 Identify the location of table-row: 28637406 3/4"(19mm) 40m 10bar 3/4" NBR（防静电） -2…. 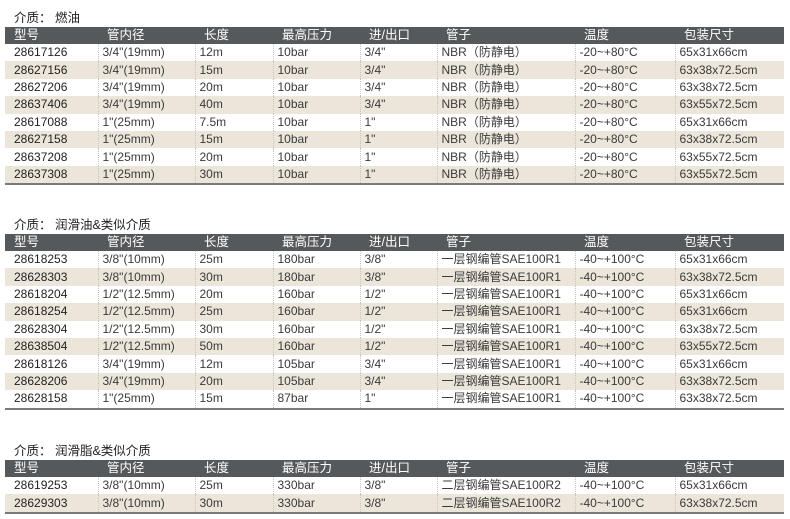
(394, 105).